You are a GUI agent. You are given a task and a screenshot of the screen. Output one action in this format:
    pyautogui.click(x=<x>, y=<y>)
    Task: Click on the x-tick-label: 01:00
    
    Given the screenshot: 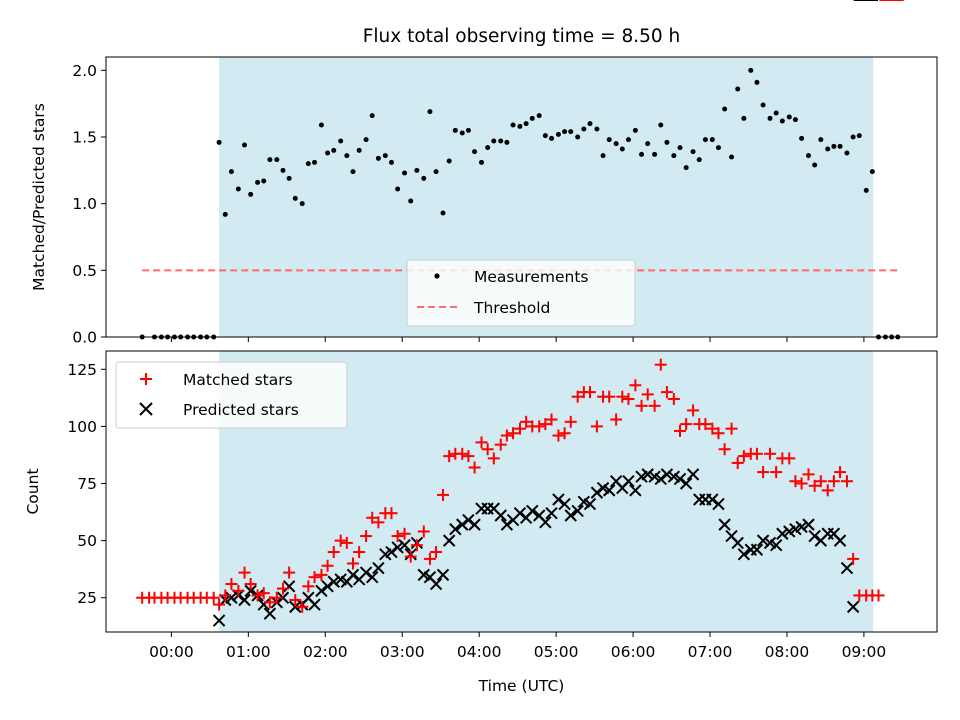 What is the action you would take?
    pyautogui.click(x=248, y=652)
    